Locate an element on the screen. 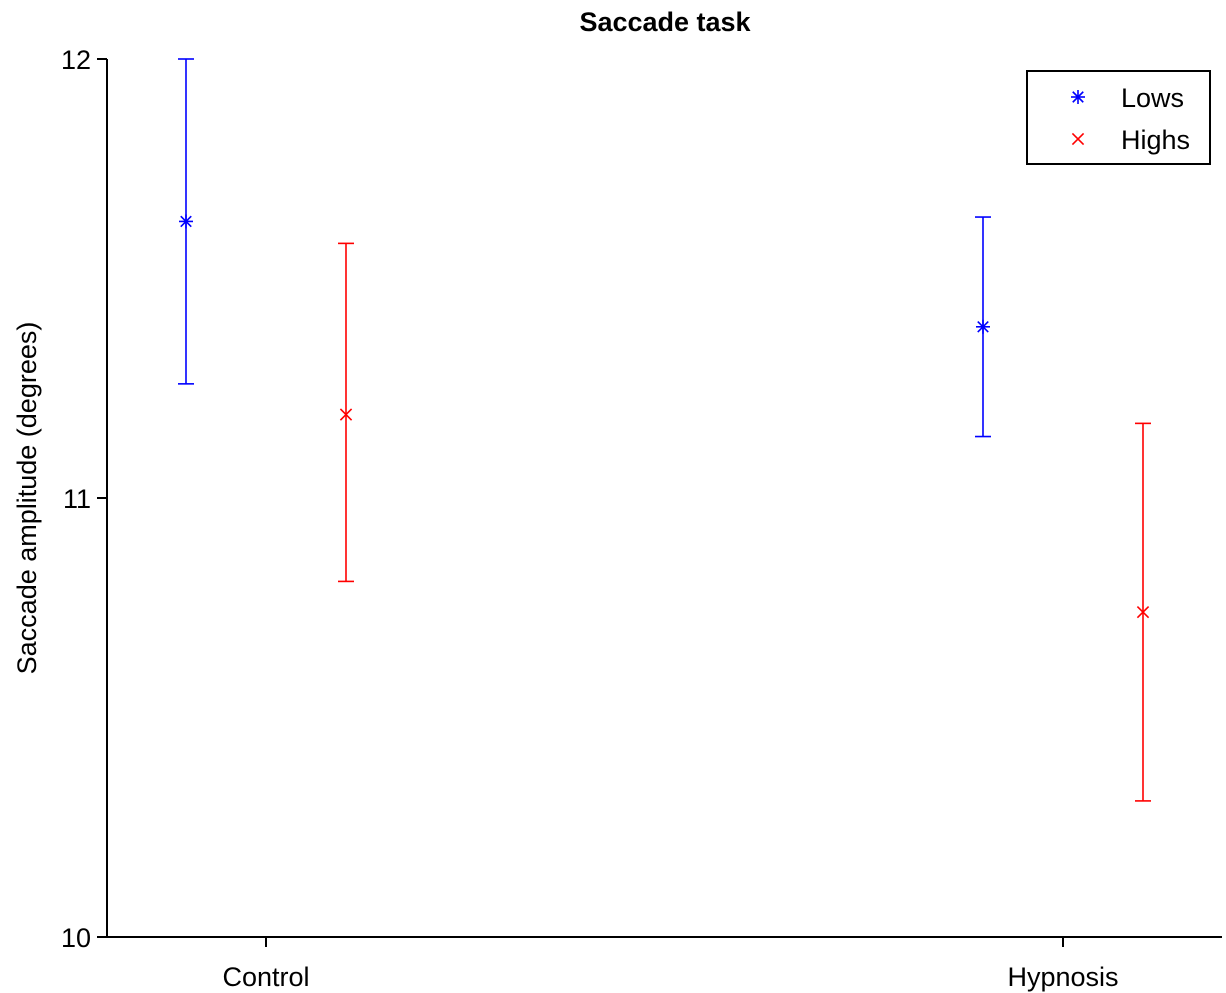 This screenshot has width=1226, height=993. error-bar is located at coordinates (346, 412).